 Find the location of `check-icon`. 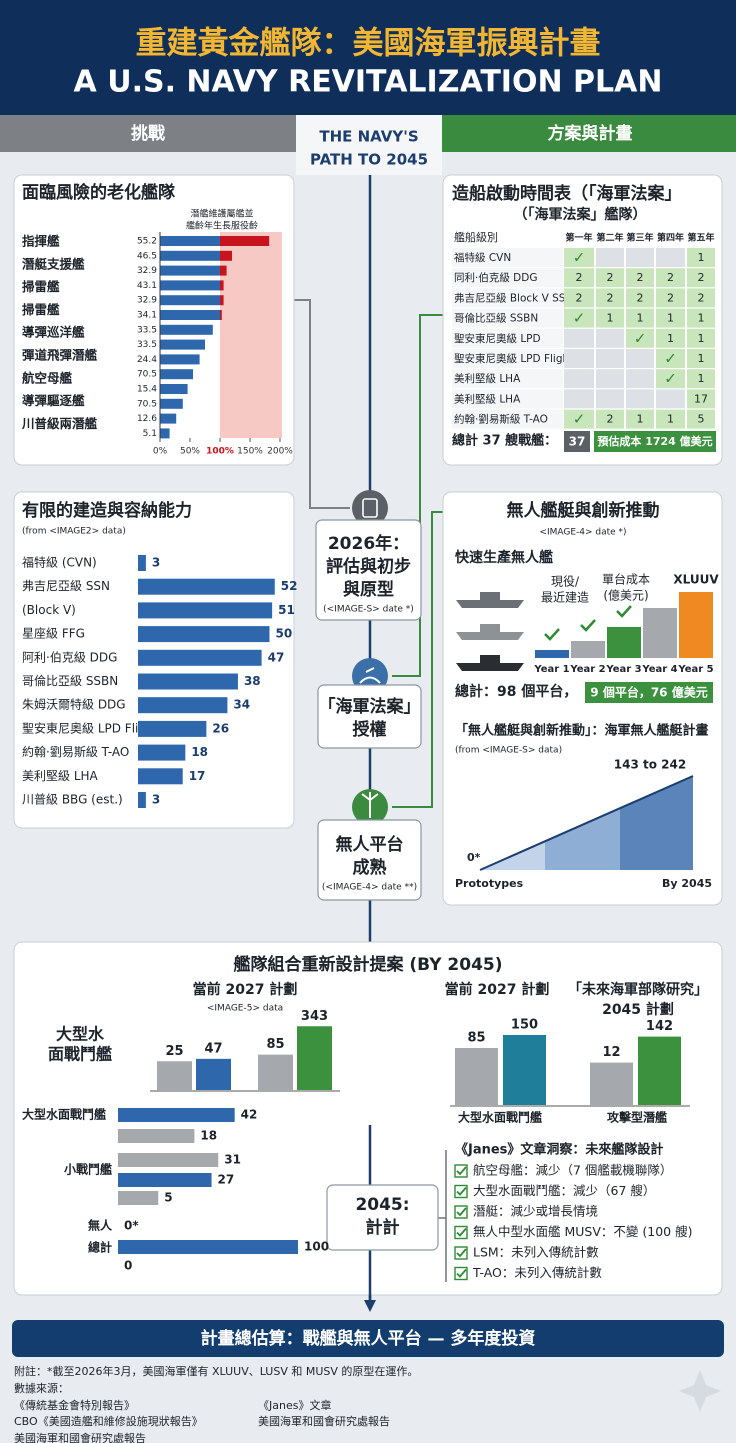

check-icon is located at coordinates (461, 1253).